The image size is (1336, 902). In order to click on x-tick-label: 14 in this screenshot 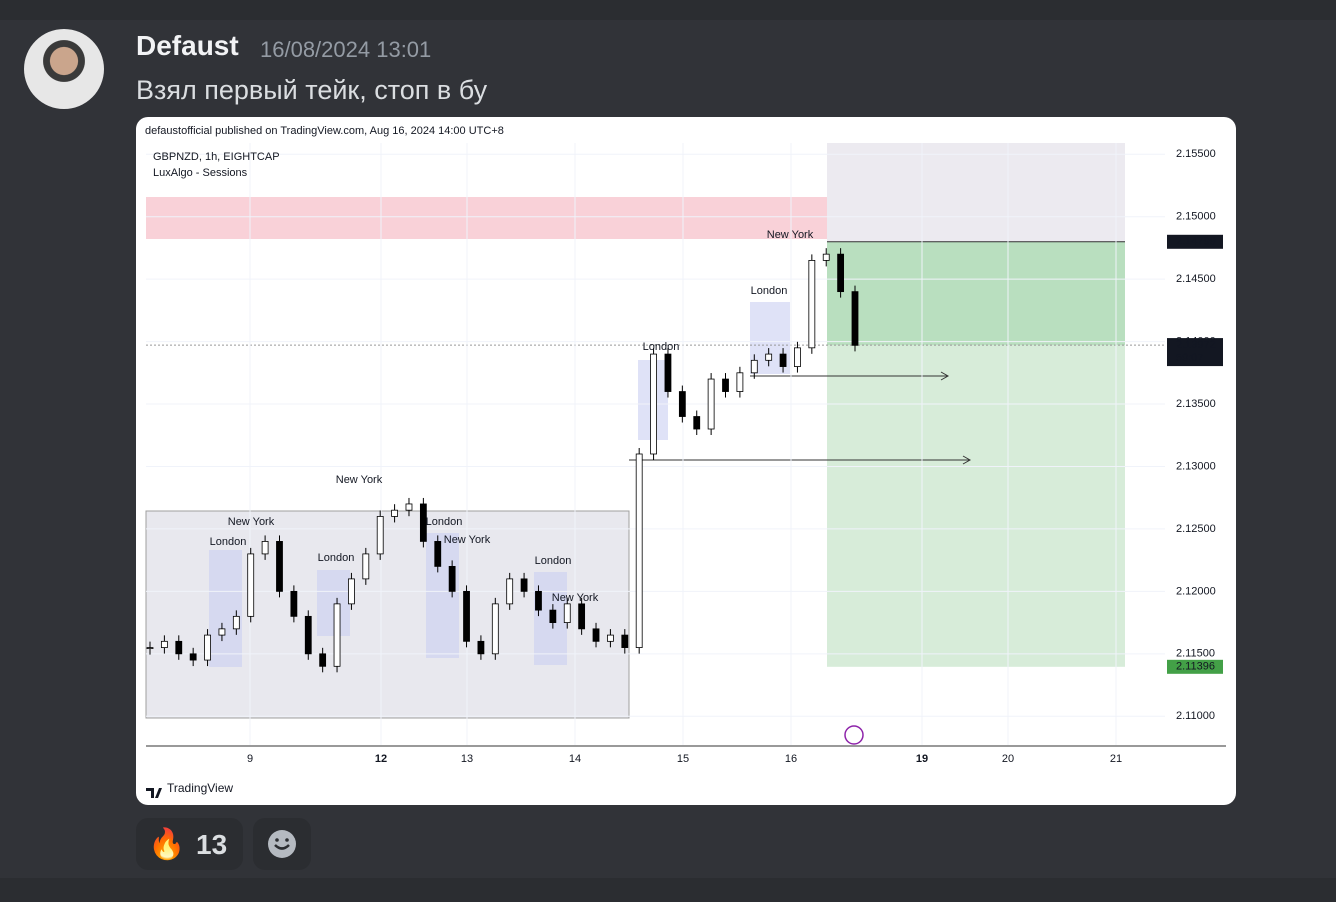, I will do `click(575, 759)`.